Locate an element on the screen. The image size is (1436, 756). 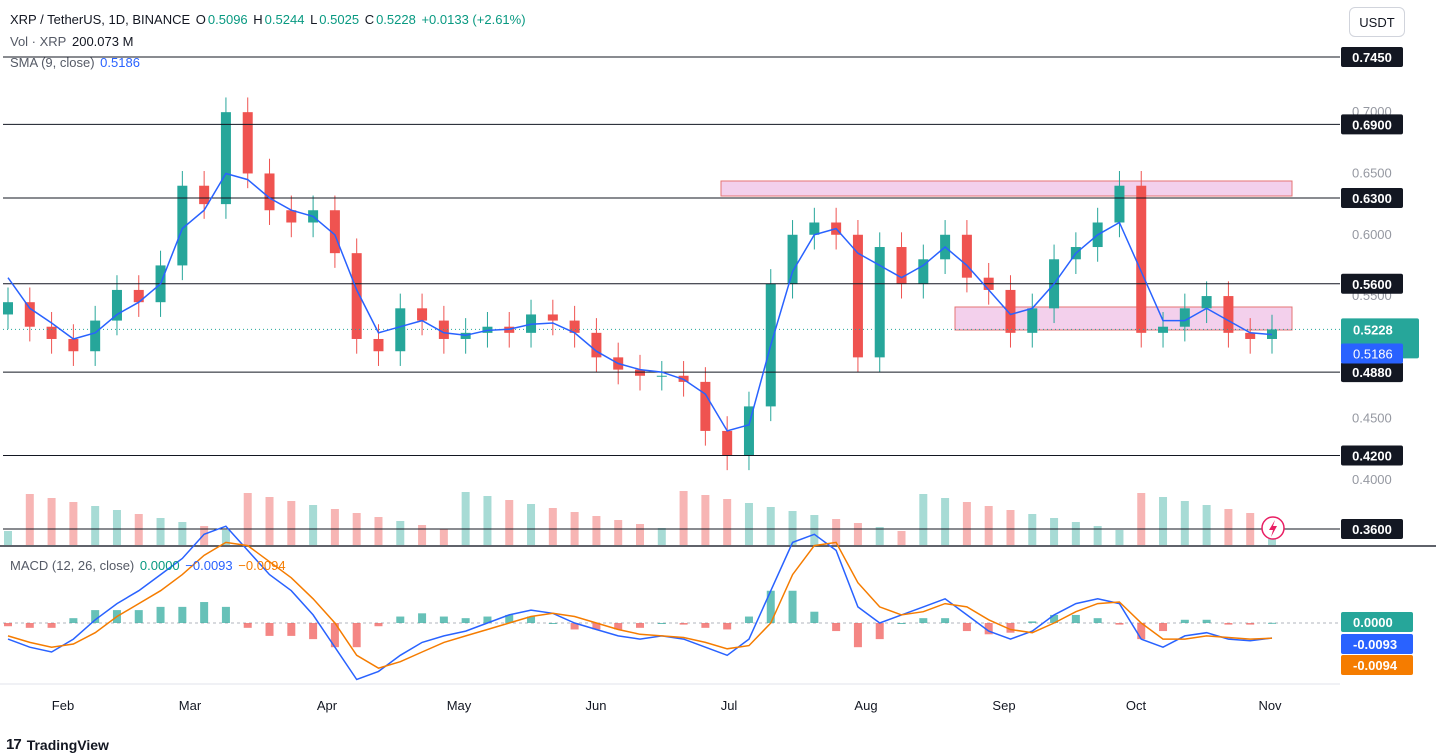
level-badge-label: 0.4200 is located at coordinates (1372, 455).